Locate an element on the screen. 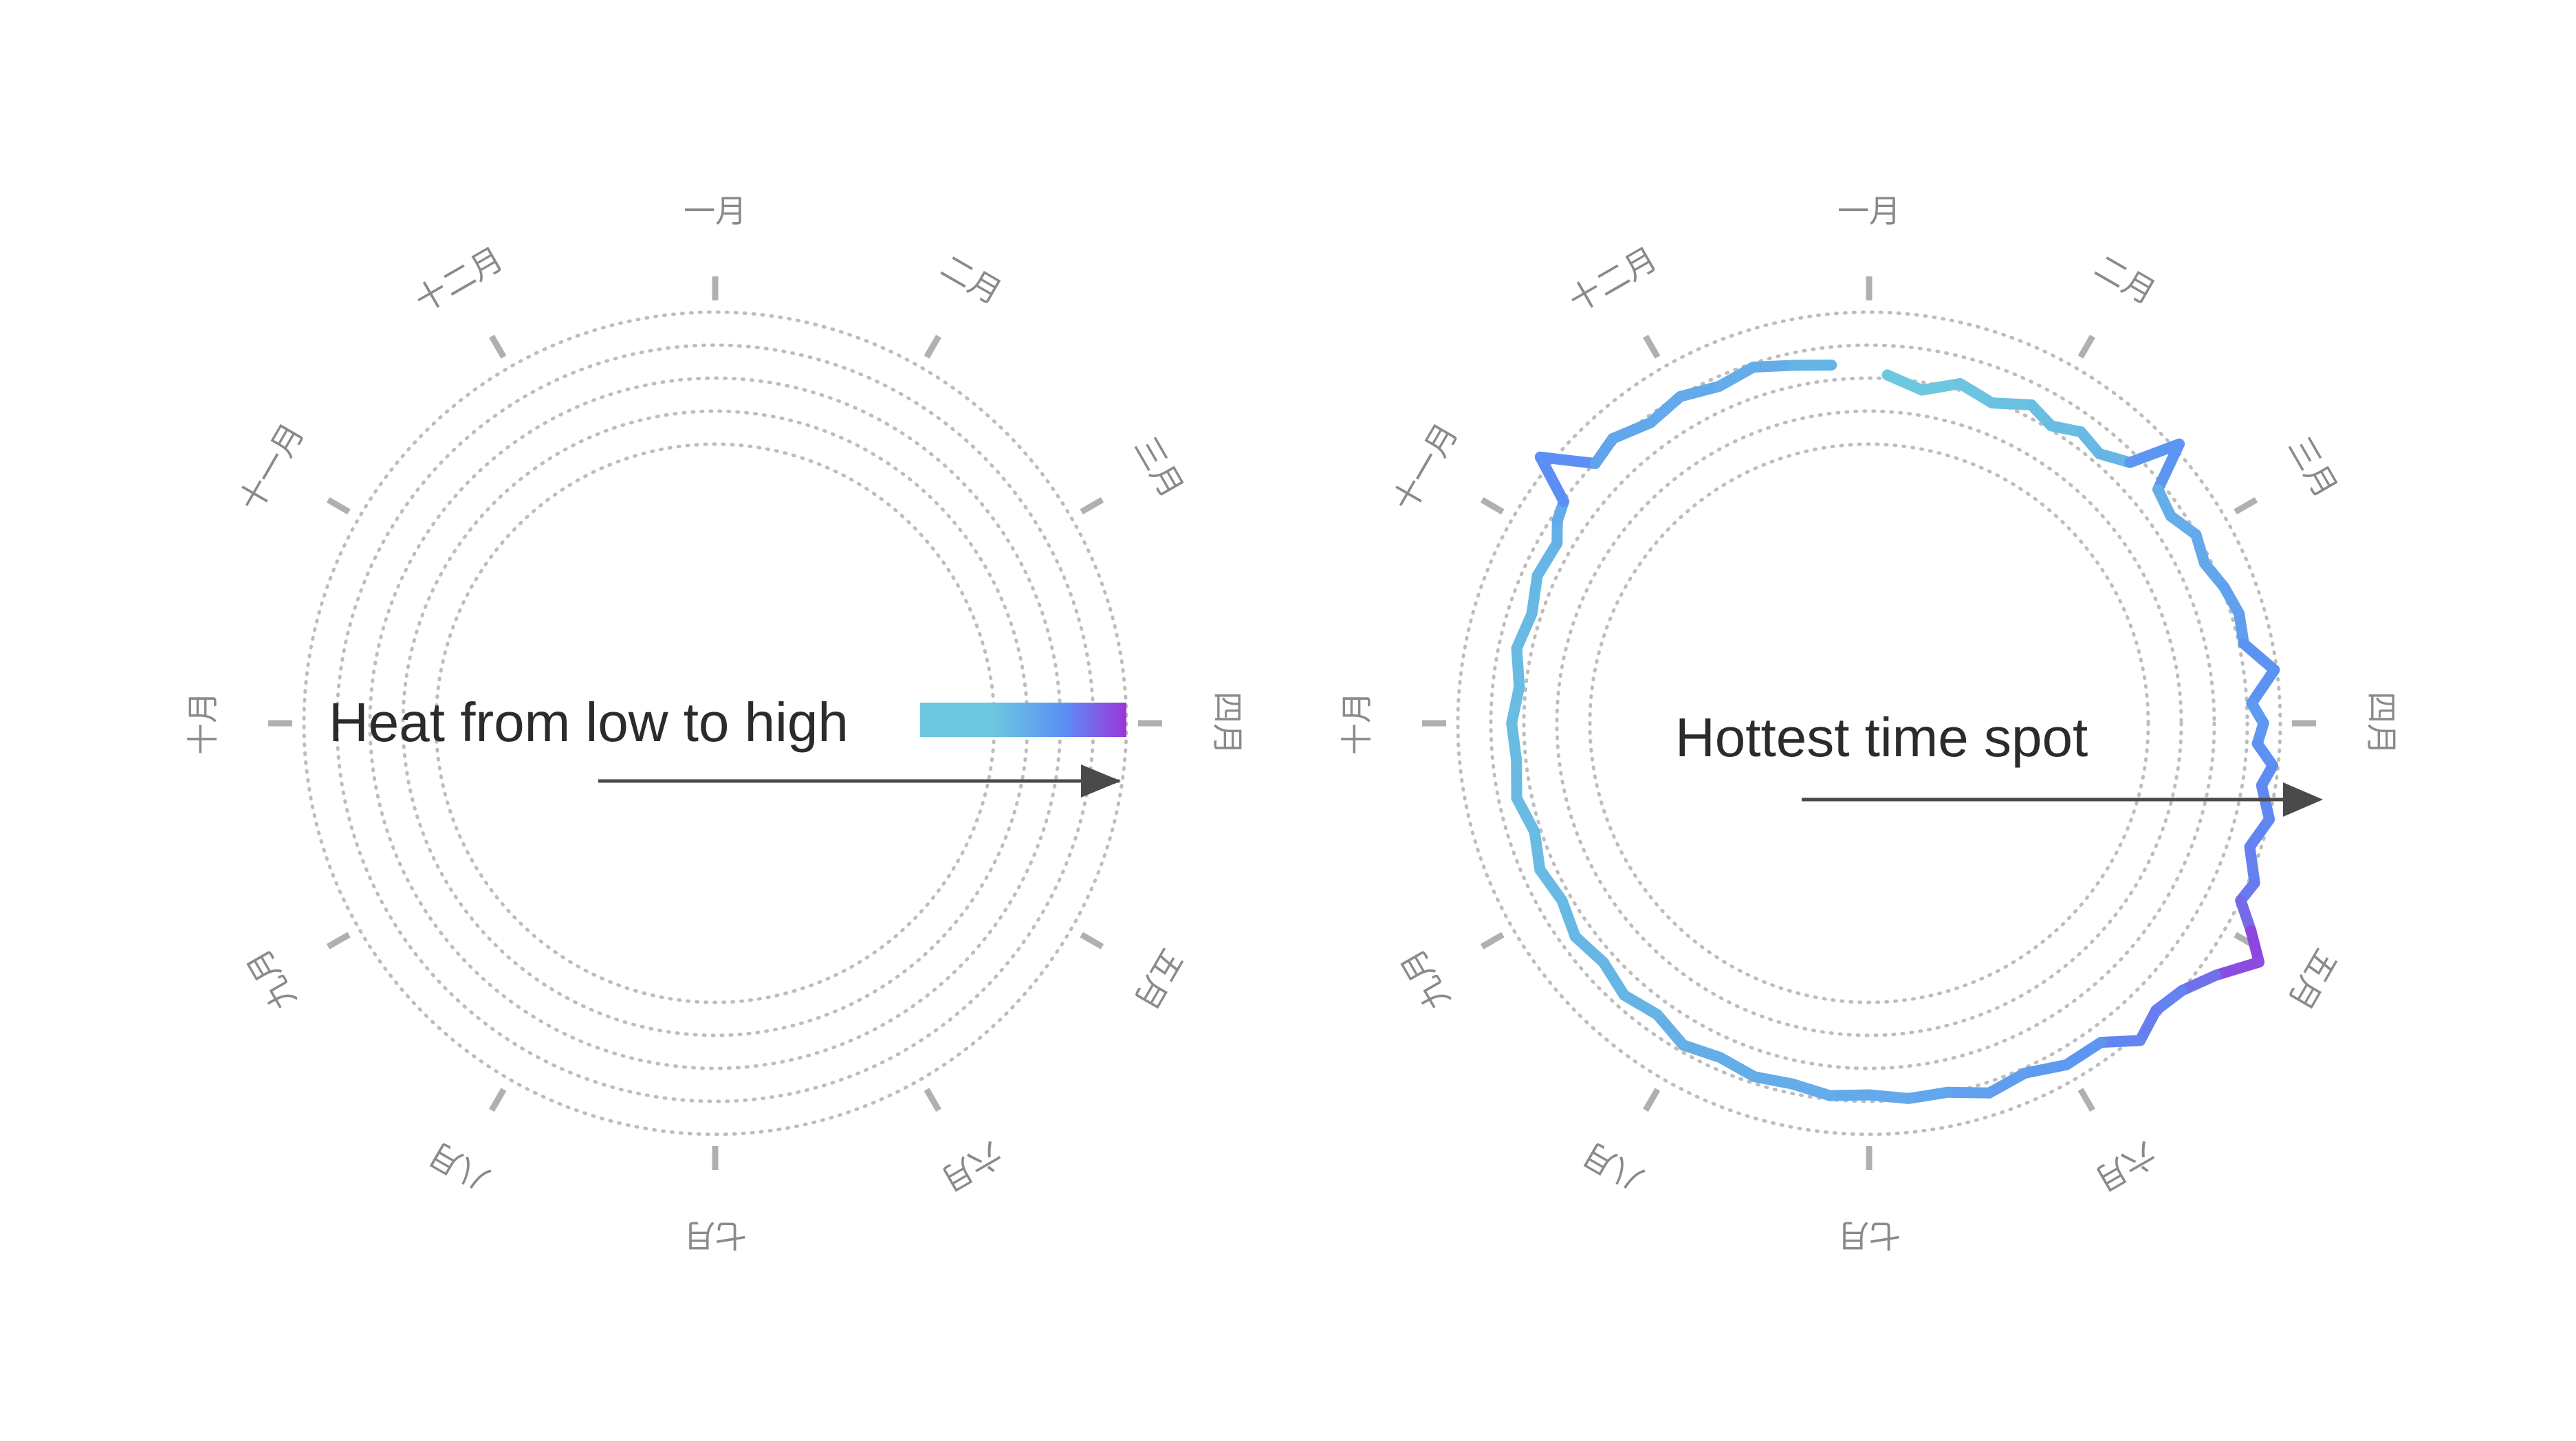 The width and height of the screenshot is (2576, 1441). annotation-text: Hottest time spot is located at coordinates (1881, 737).